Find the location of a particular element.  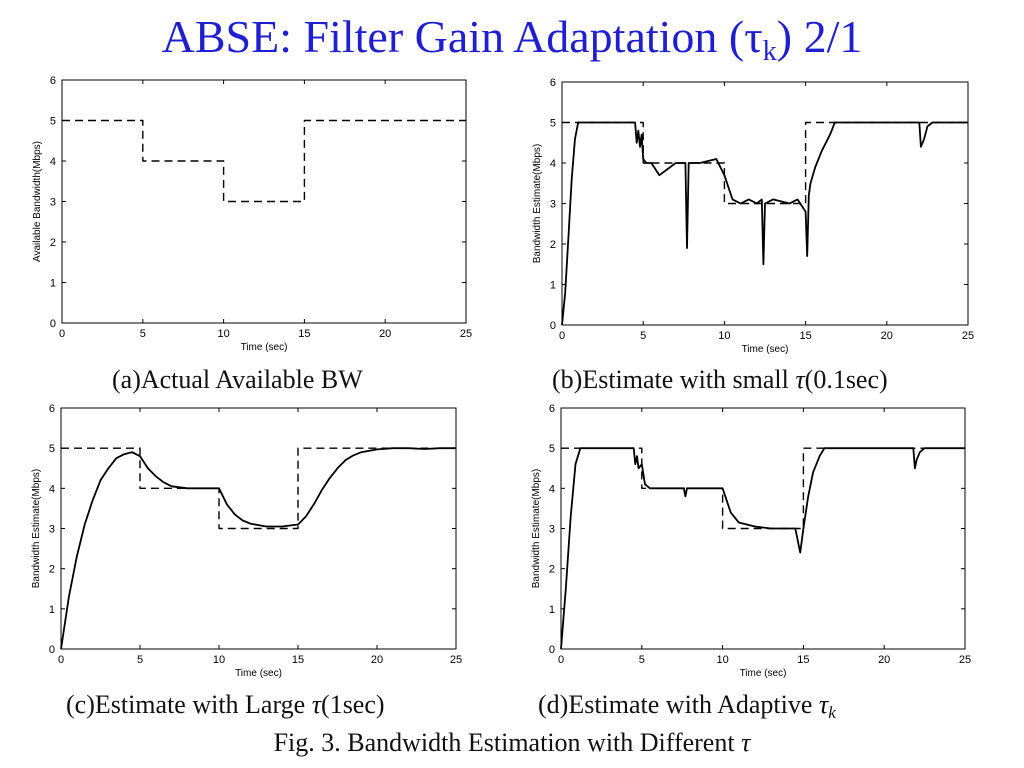

chart-b-y-tick-label: 3 is located at coordinates (553, 205).